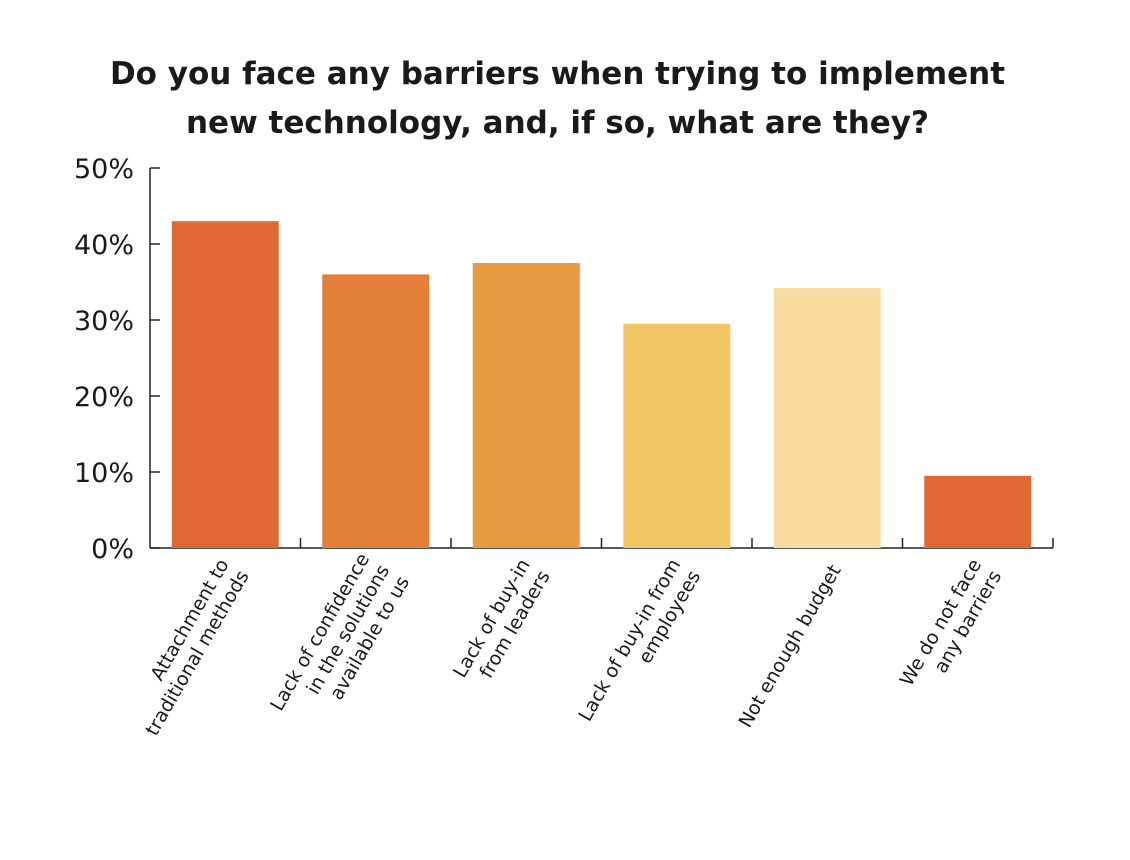 This screenshot has width=1130, height=860. I want to click on y-tick-label: 10%, so click(104, 473).